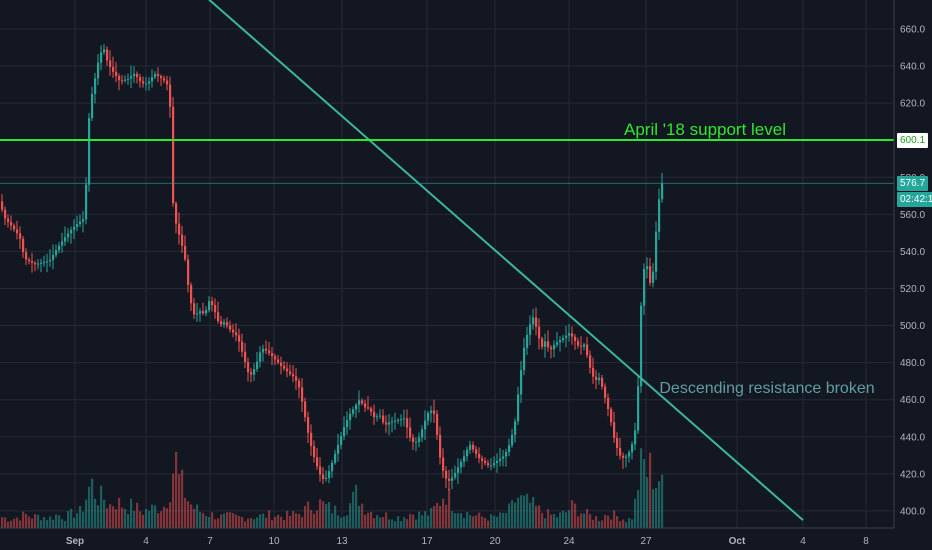 Image resolution: width=932 pixels, height=550 pixels. I want to click on time-tick-label: 17, so click(427, 541).